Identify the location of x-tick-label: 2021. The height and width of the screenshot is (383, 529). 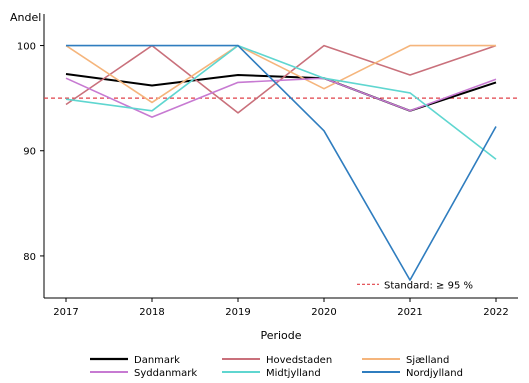
(409, 312).